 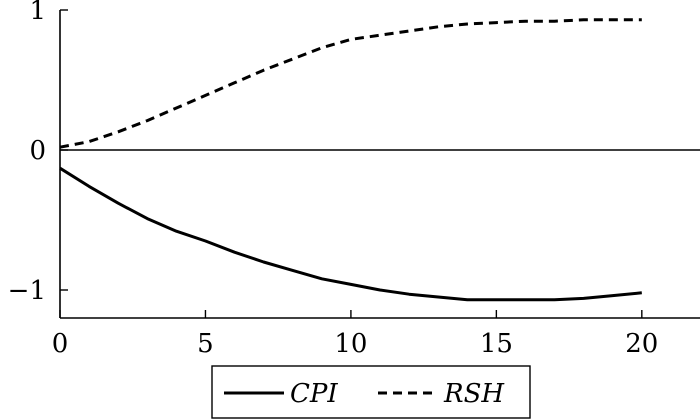 I want to click on x-tick-label: 5, so click(x=205, y=344).